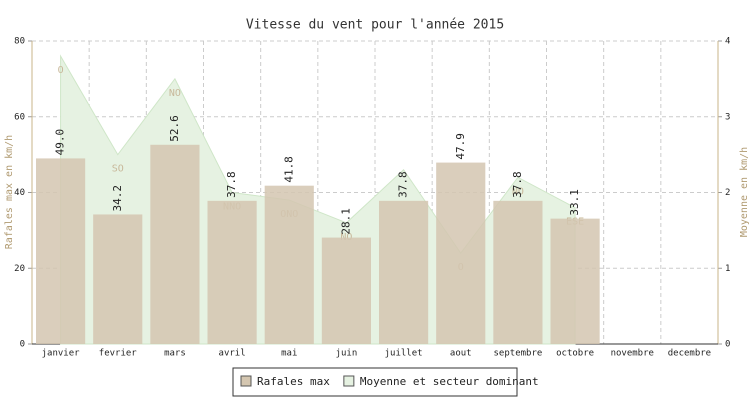 This screenshot has height=400, width=750. I want to click on legend-box, so click(375, 382).